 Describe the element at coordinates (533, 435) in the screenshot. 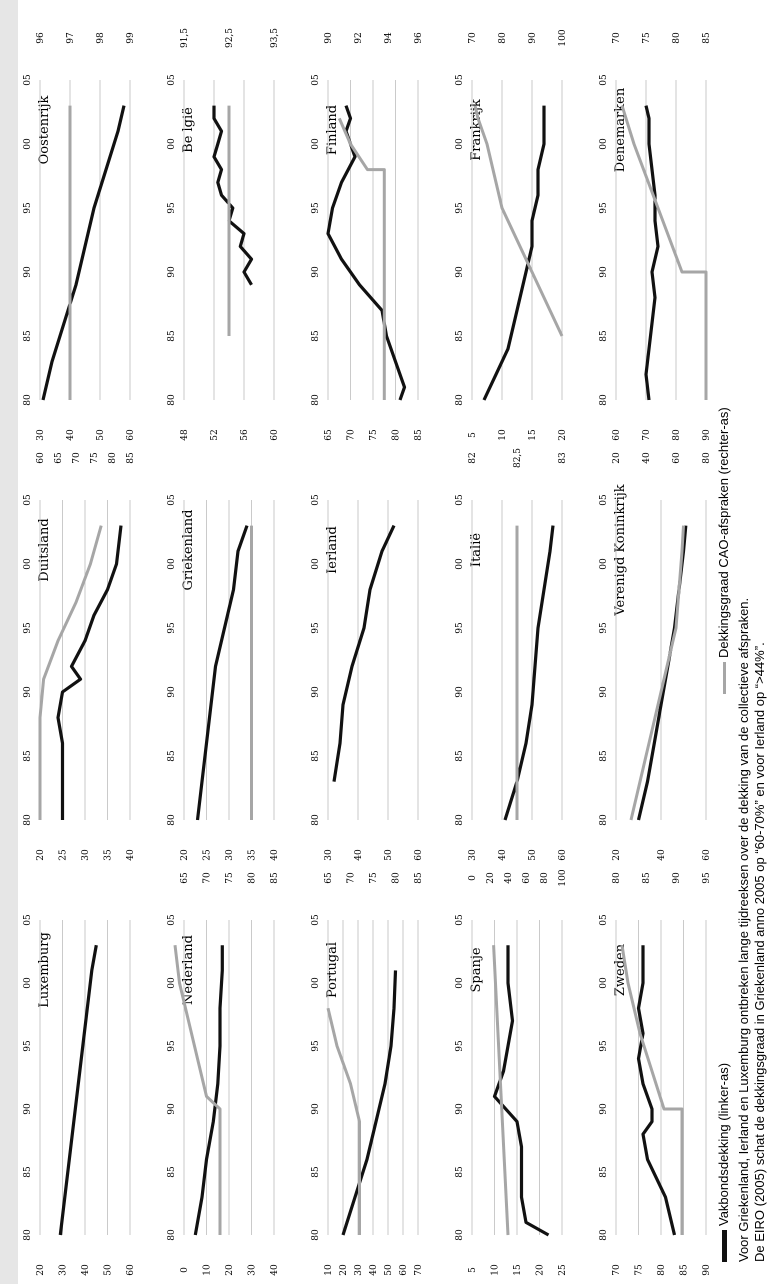

I see `left-axis-tick-label: 15` at that location.